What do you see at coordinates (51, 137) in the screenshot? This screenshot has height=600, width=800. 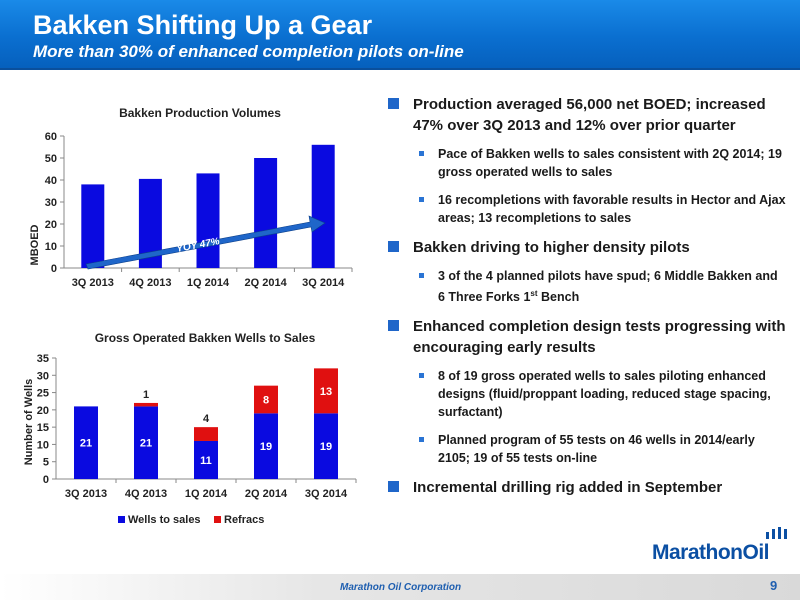 I see `y-tick-label: 60` at bounding box center [51, 137].